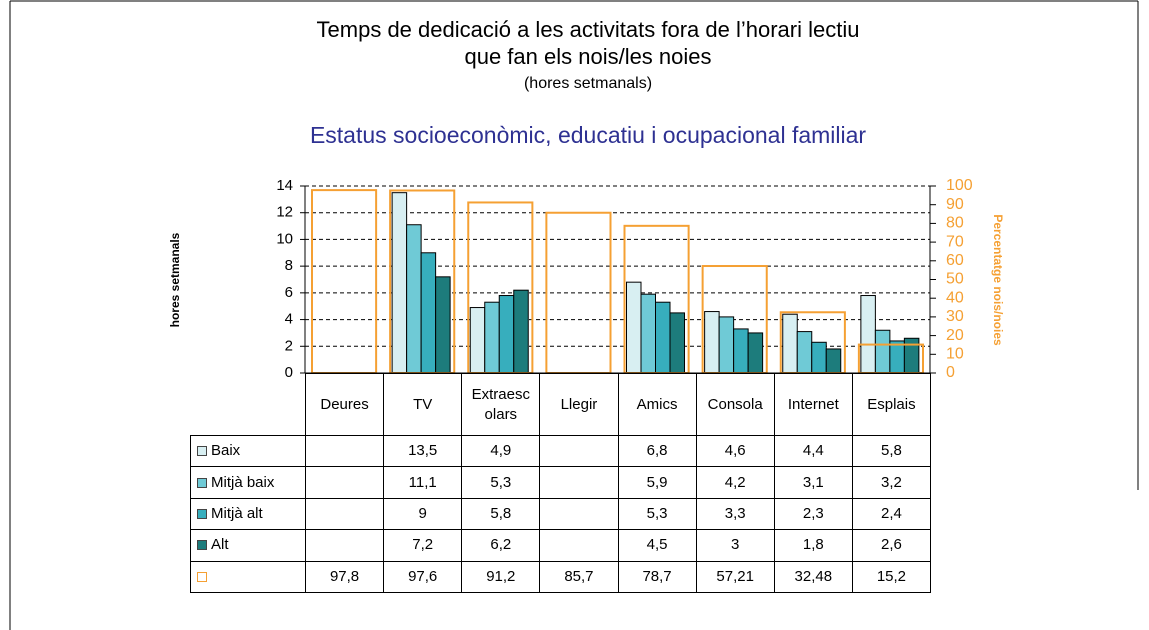 The image size is (1149, 630). I want to click on legend-cell: Mitjà alt, so click(248, 514).